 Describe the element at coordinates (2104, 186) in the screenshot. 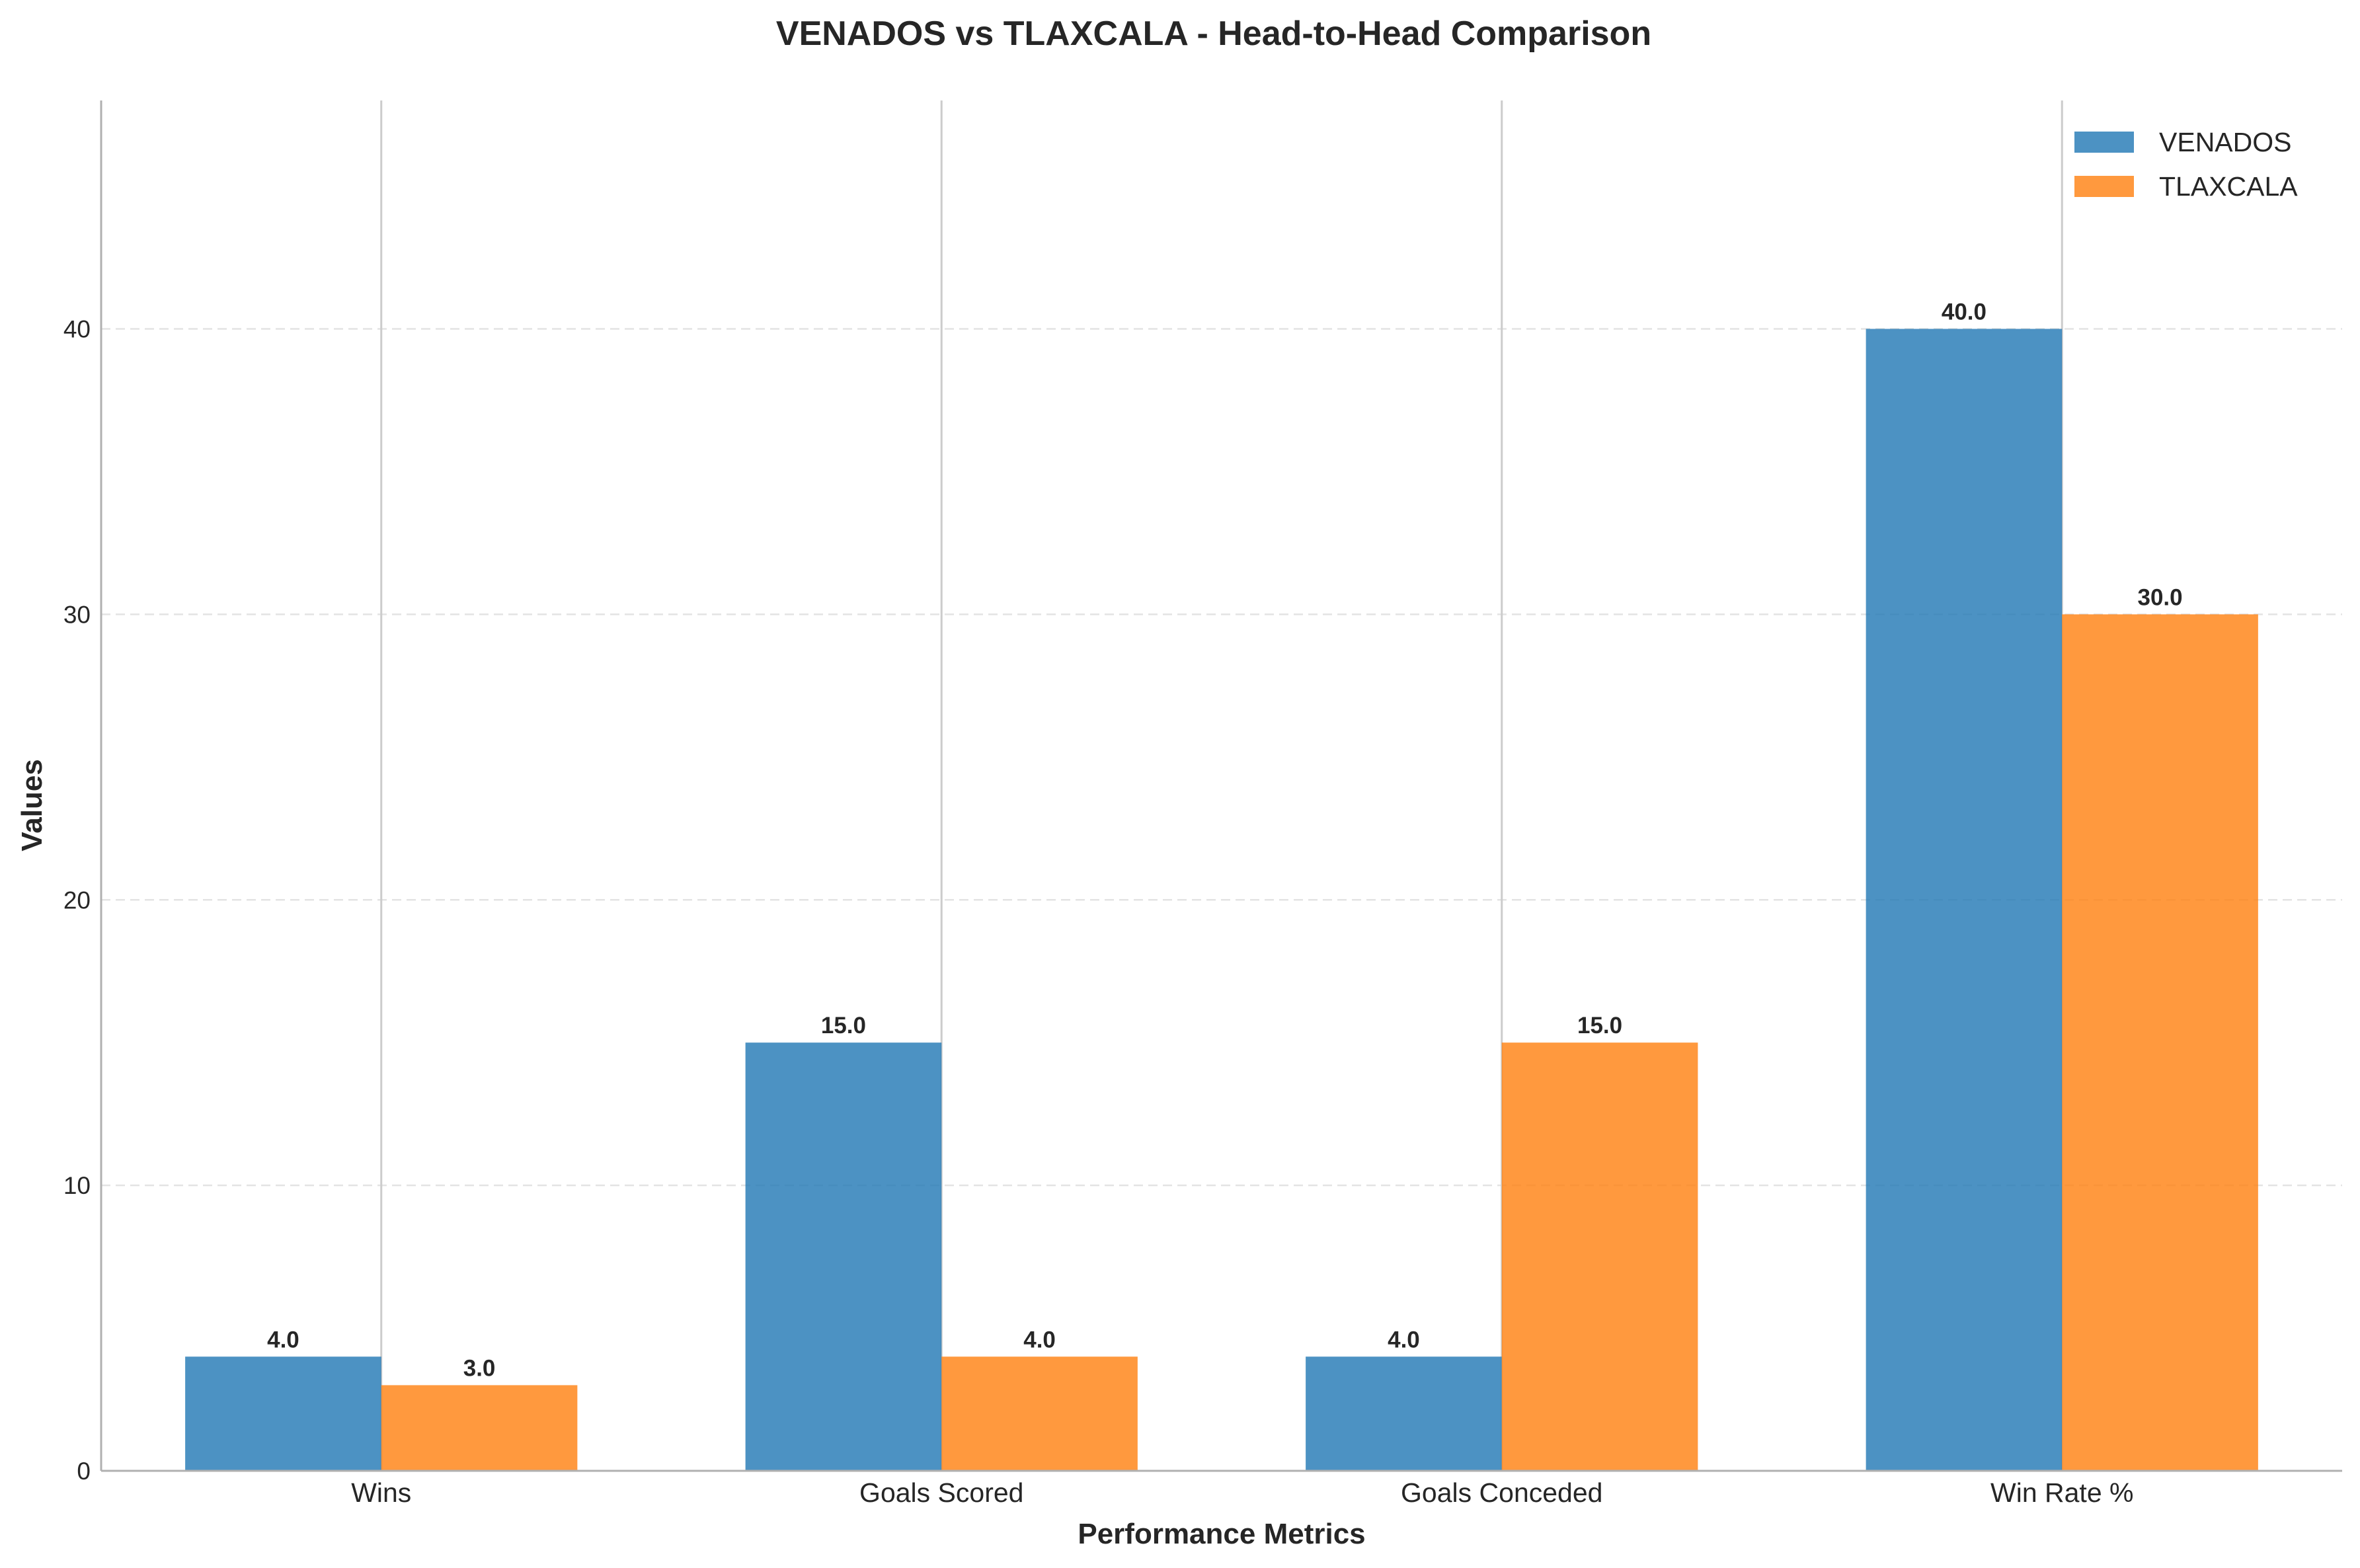

I see `legend-swatch-tlaxcala` at that location.